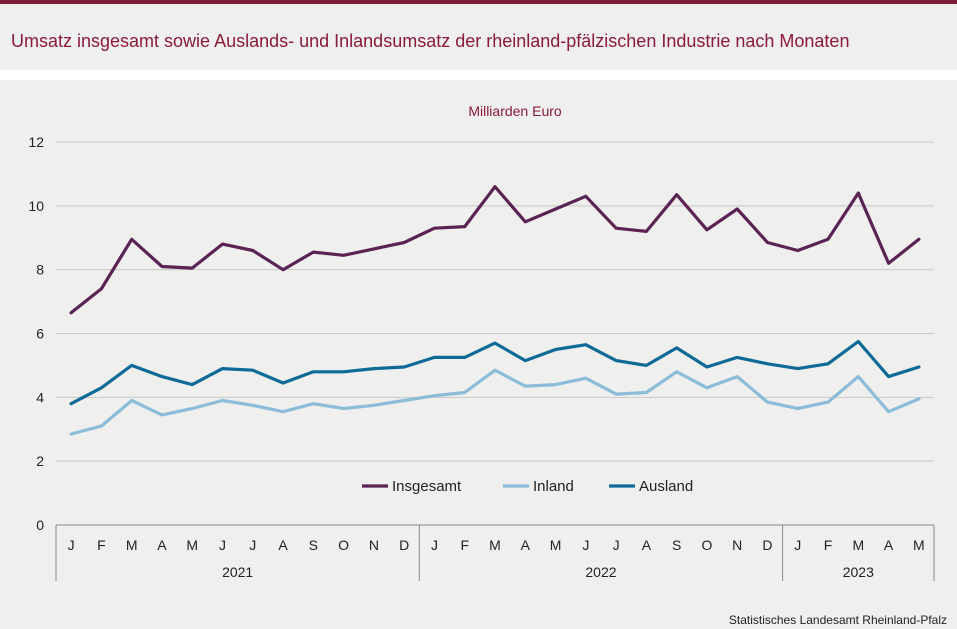  What do you see at coordinates (40, 525) in the screenshot?
I see `y-tick-label: 0` at bounding box center [40, 525].